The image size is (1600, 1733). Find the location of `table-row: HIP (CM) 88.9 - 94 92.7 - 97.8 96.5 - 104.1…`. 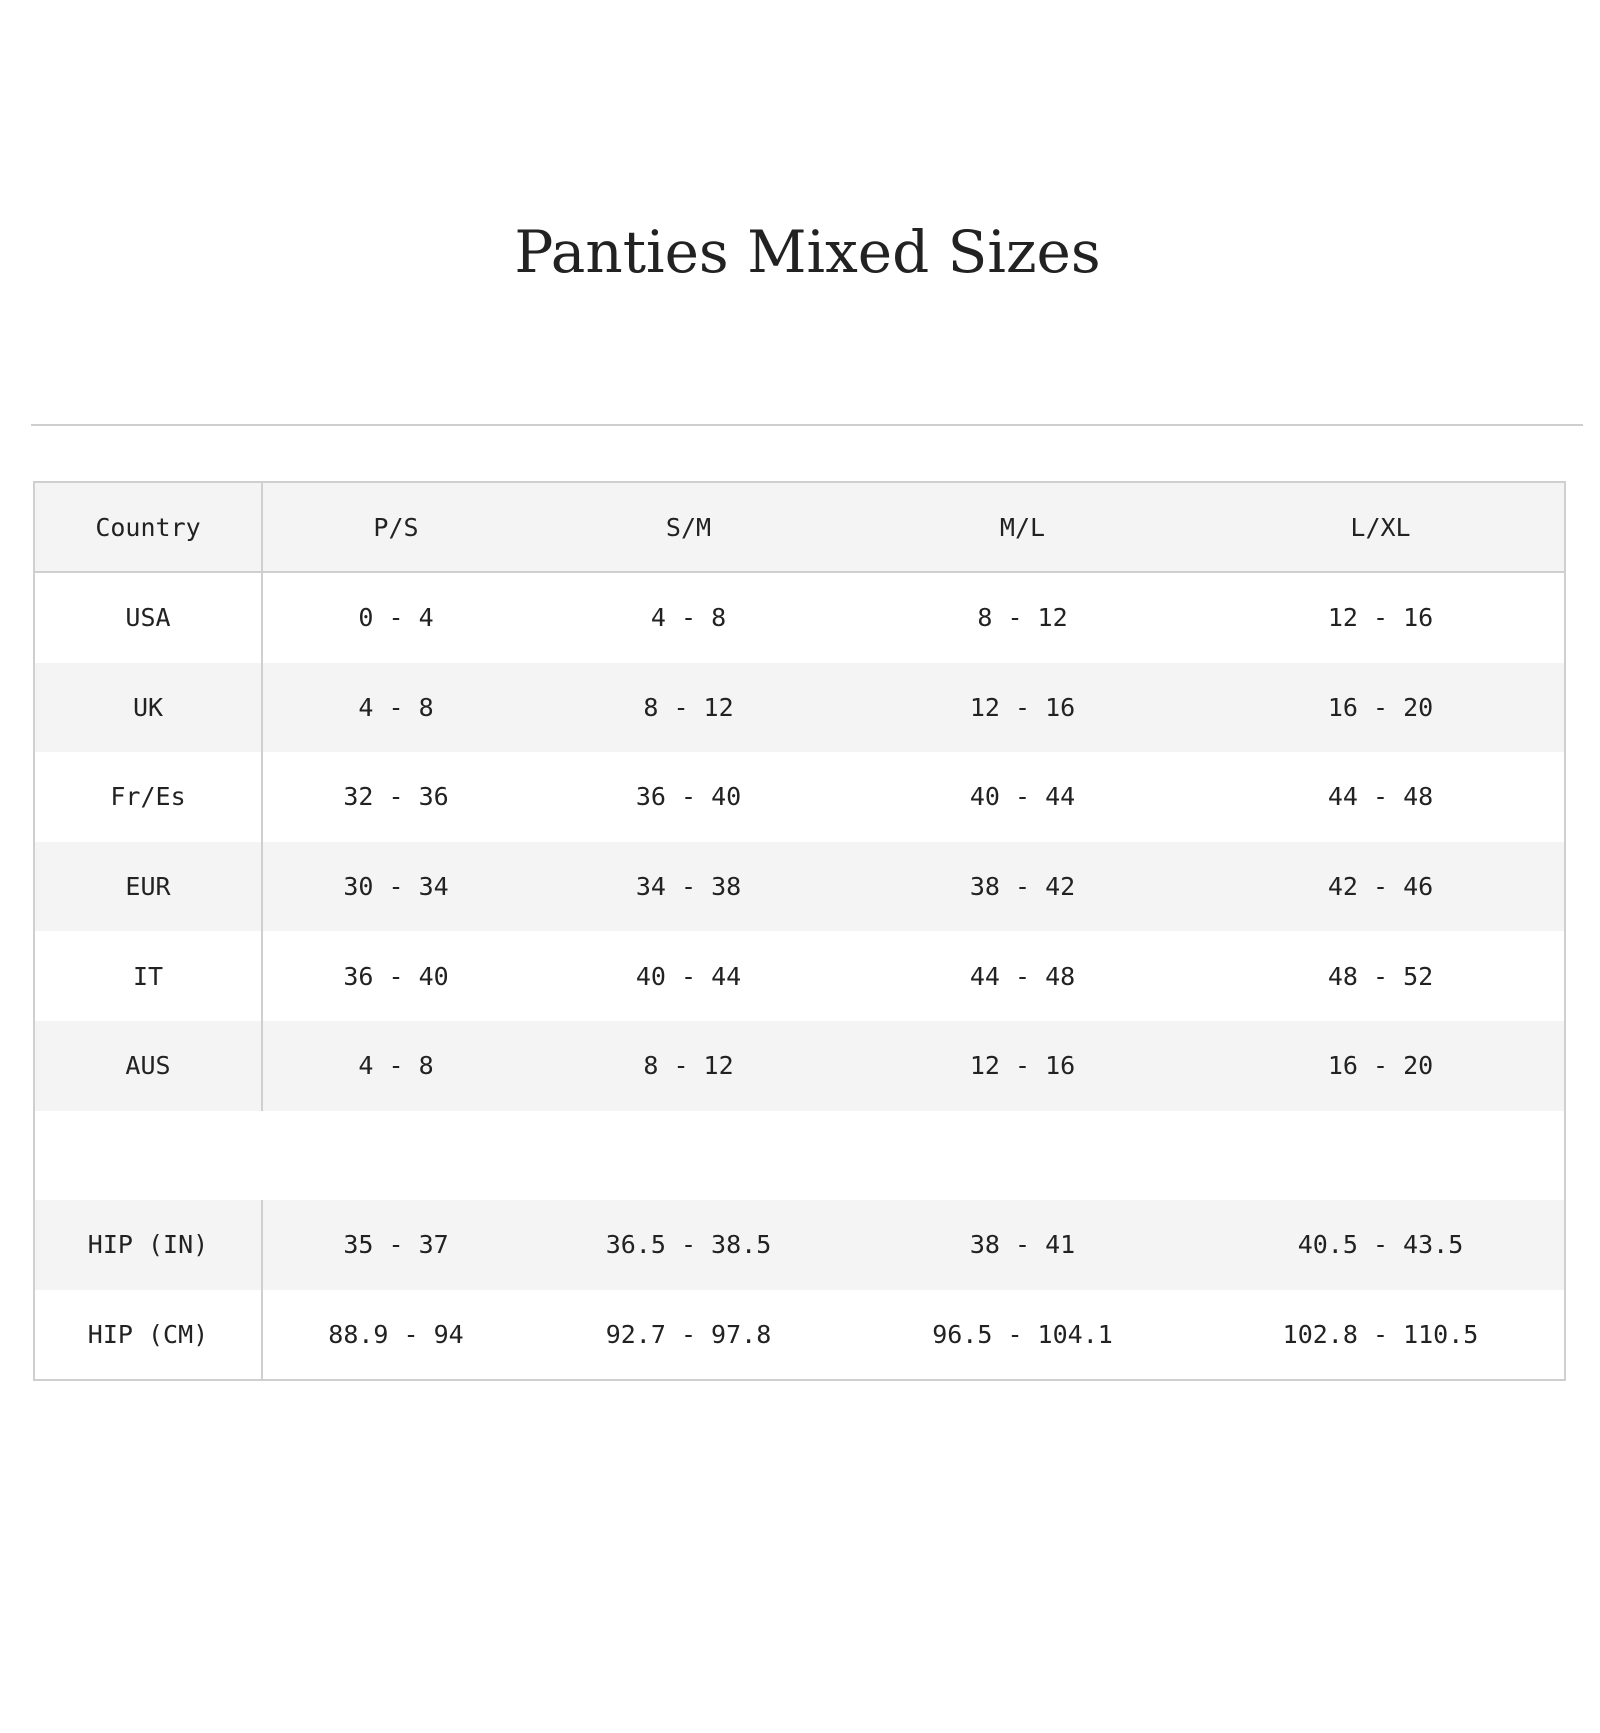

table-row: HIP (CM) 88.9 - 94 92.7 - 97.8 96.5 - 104.1… is located at coordinates (799, 1334).